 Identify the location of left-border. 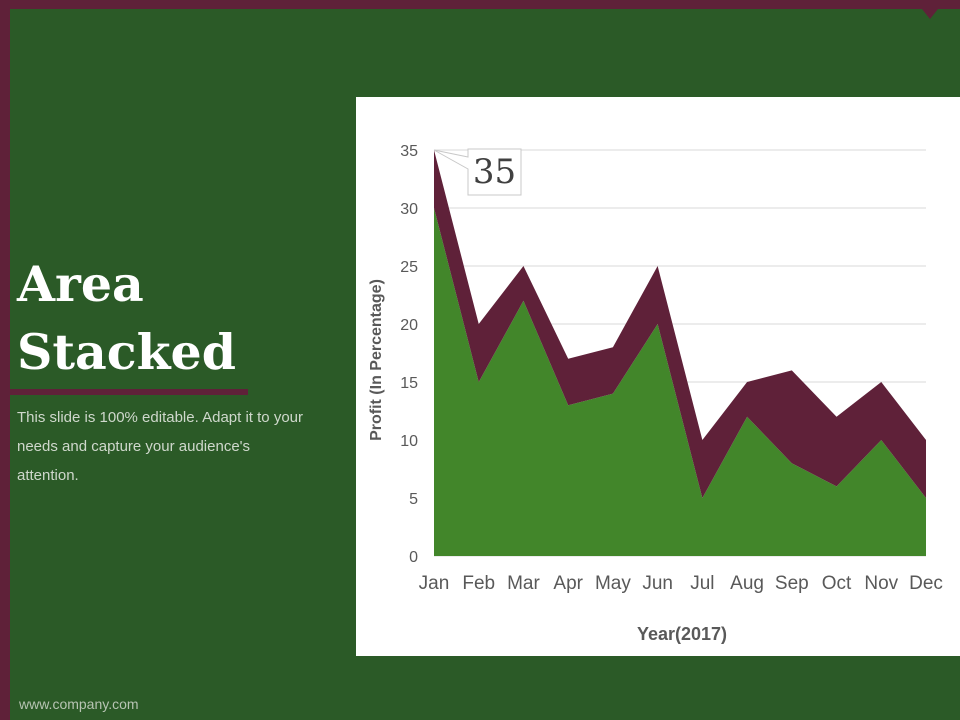
(5, 360).